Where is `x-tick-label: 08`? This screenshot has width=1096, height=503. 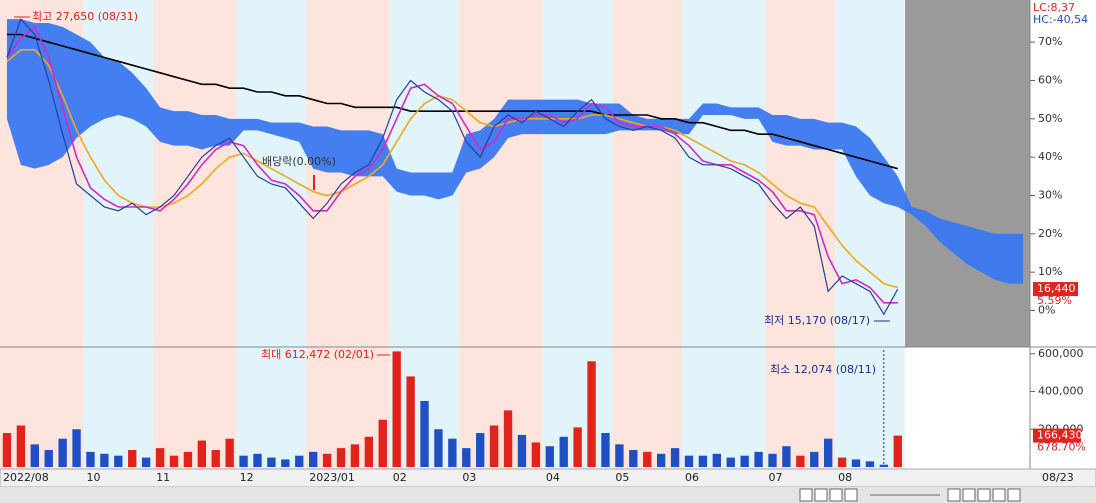 x-tick-label: 08 is located at coordinates (845, 477).